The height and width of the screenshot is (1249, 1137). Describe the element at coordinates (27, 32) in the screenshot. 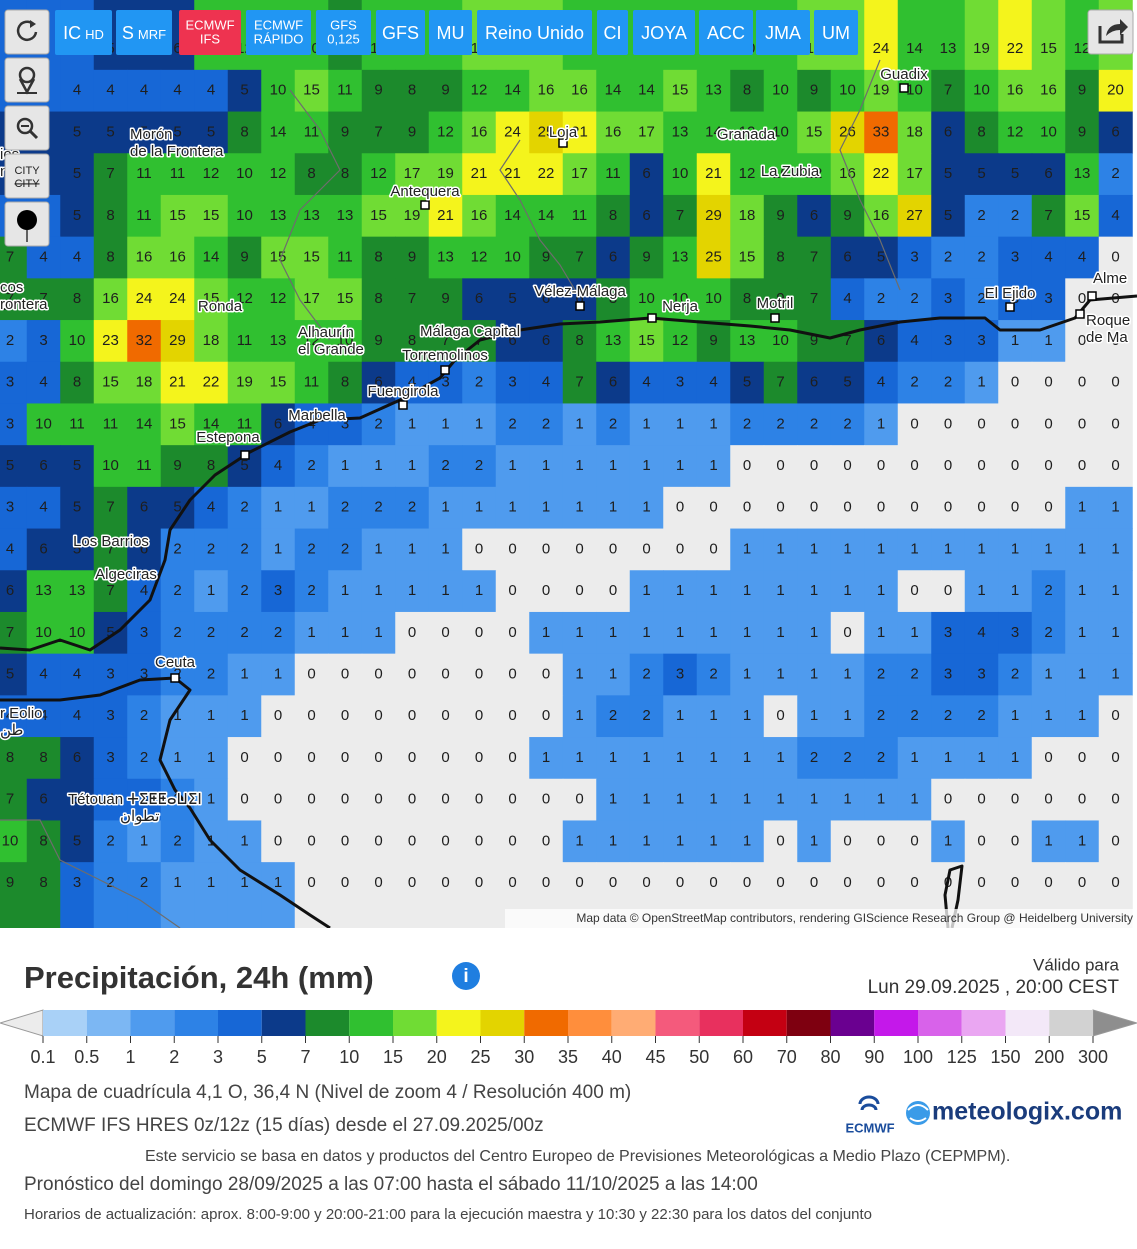

I see `refresh-button` at that location.